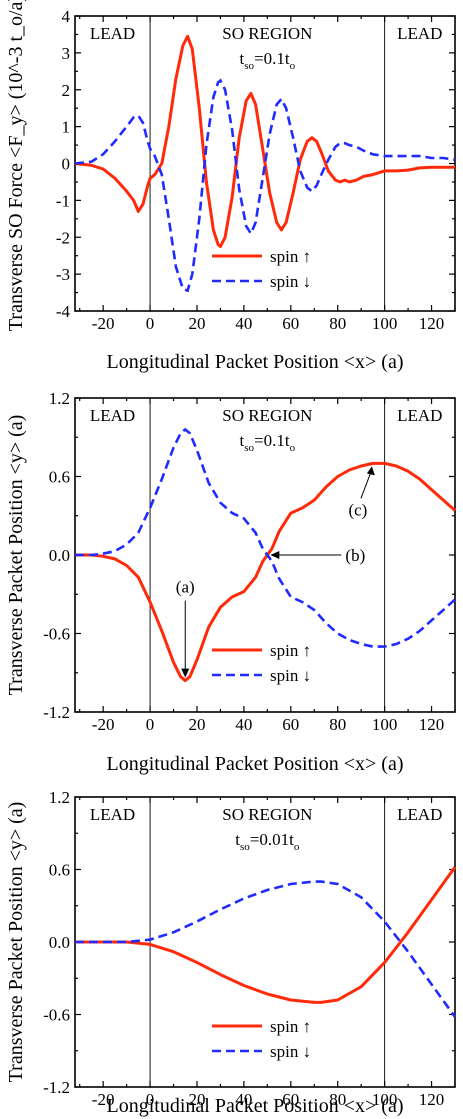  Describe the element at coordinates (66, 164) in the screenshot. I see `y-tick-label: 0` at that location.